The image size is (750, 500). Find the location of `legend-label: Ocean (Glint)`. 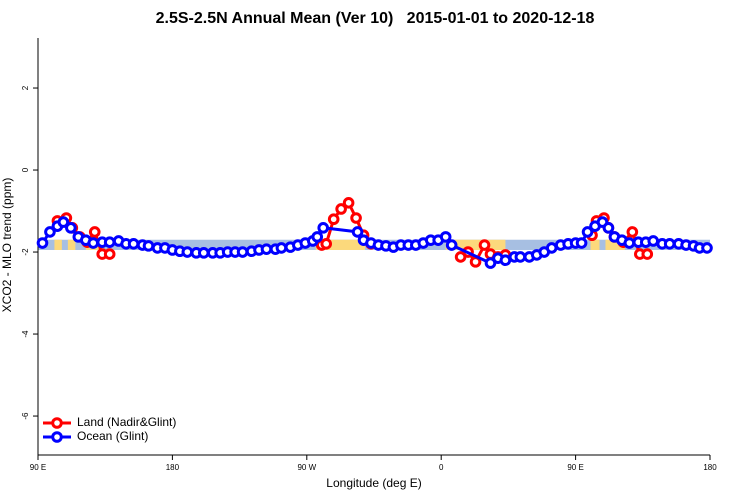

legend-label: Ocean (Glint) is located at coordinates (112, 436).